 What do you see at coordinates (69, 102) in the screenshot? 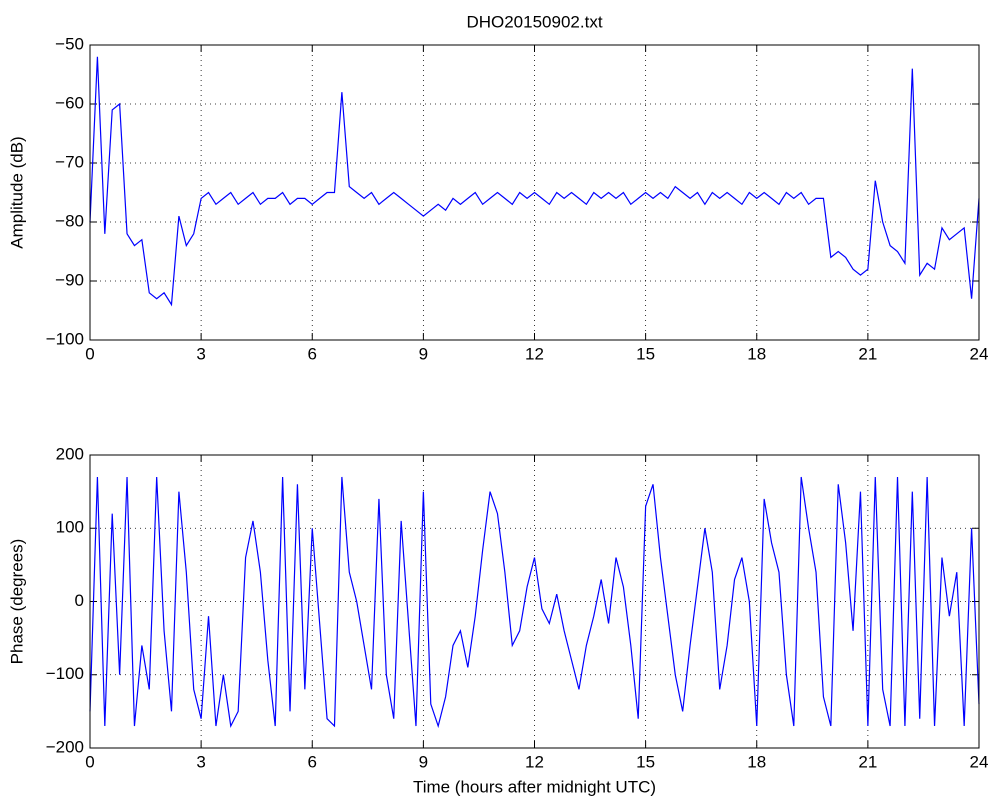
I see `y-tick-label: −60` at bounding box center [69, 102].